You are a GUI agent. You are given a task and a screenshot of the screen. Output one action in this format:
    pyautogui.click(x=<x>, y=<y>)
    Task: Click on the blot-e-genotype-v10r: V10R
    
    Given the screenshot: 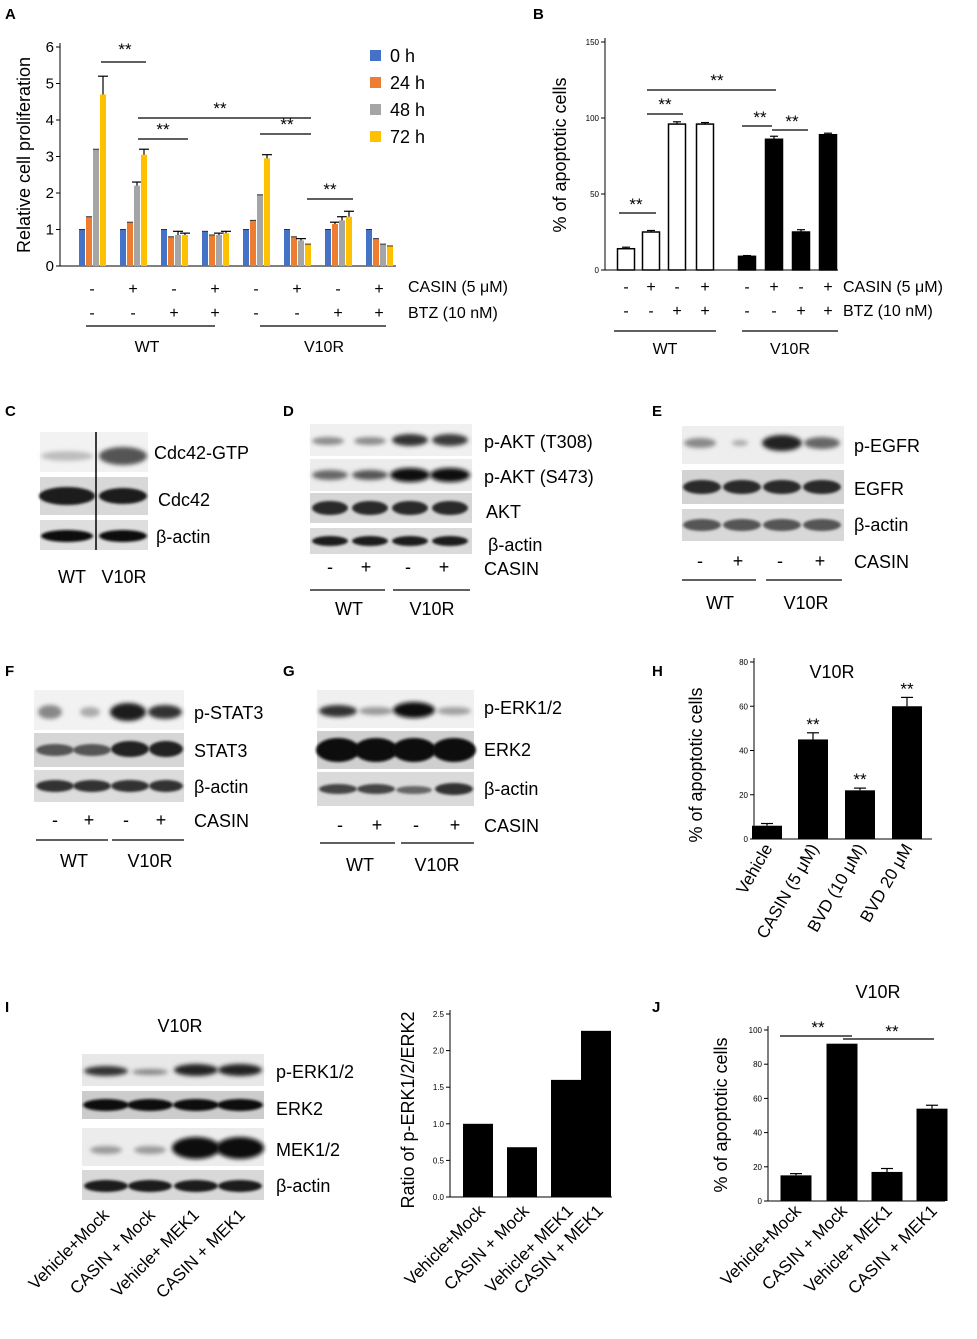 What is the action you would take?
    pyautogui.click(x=805, y=603)
    